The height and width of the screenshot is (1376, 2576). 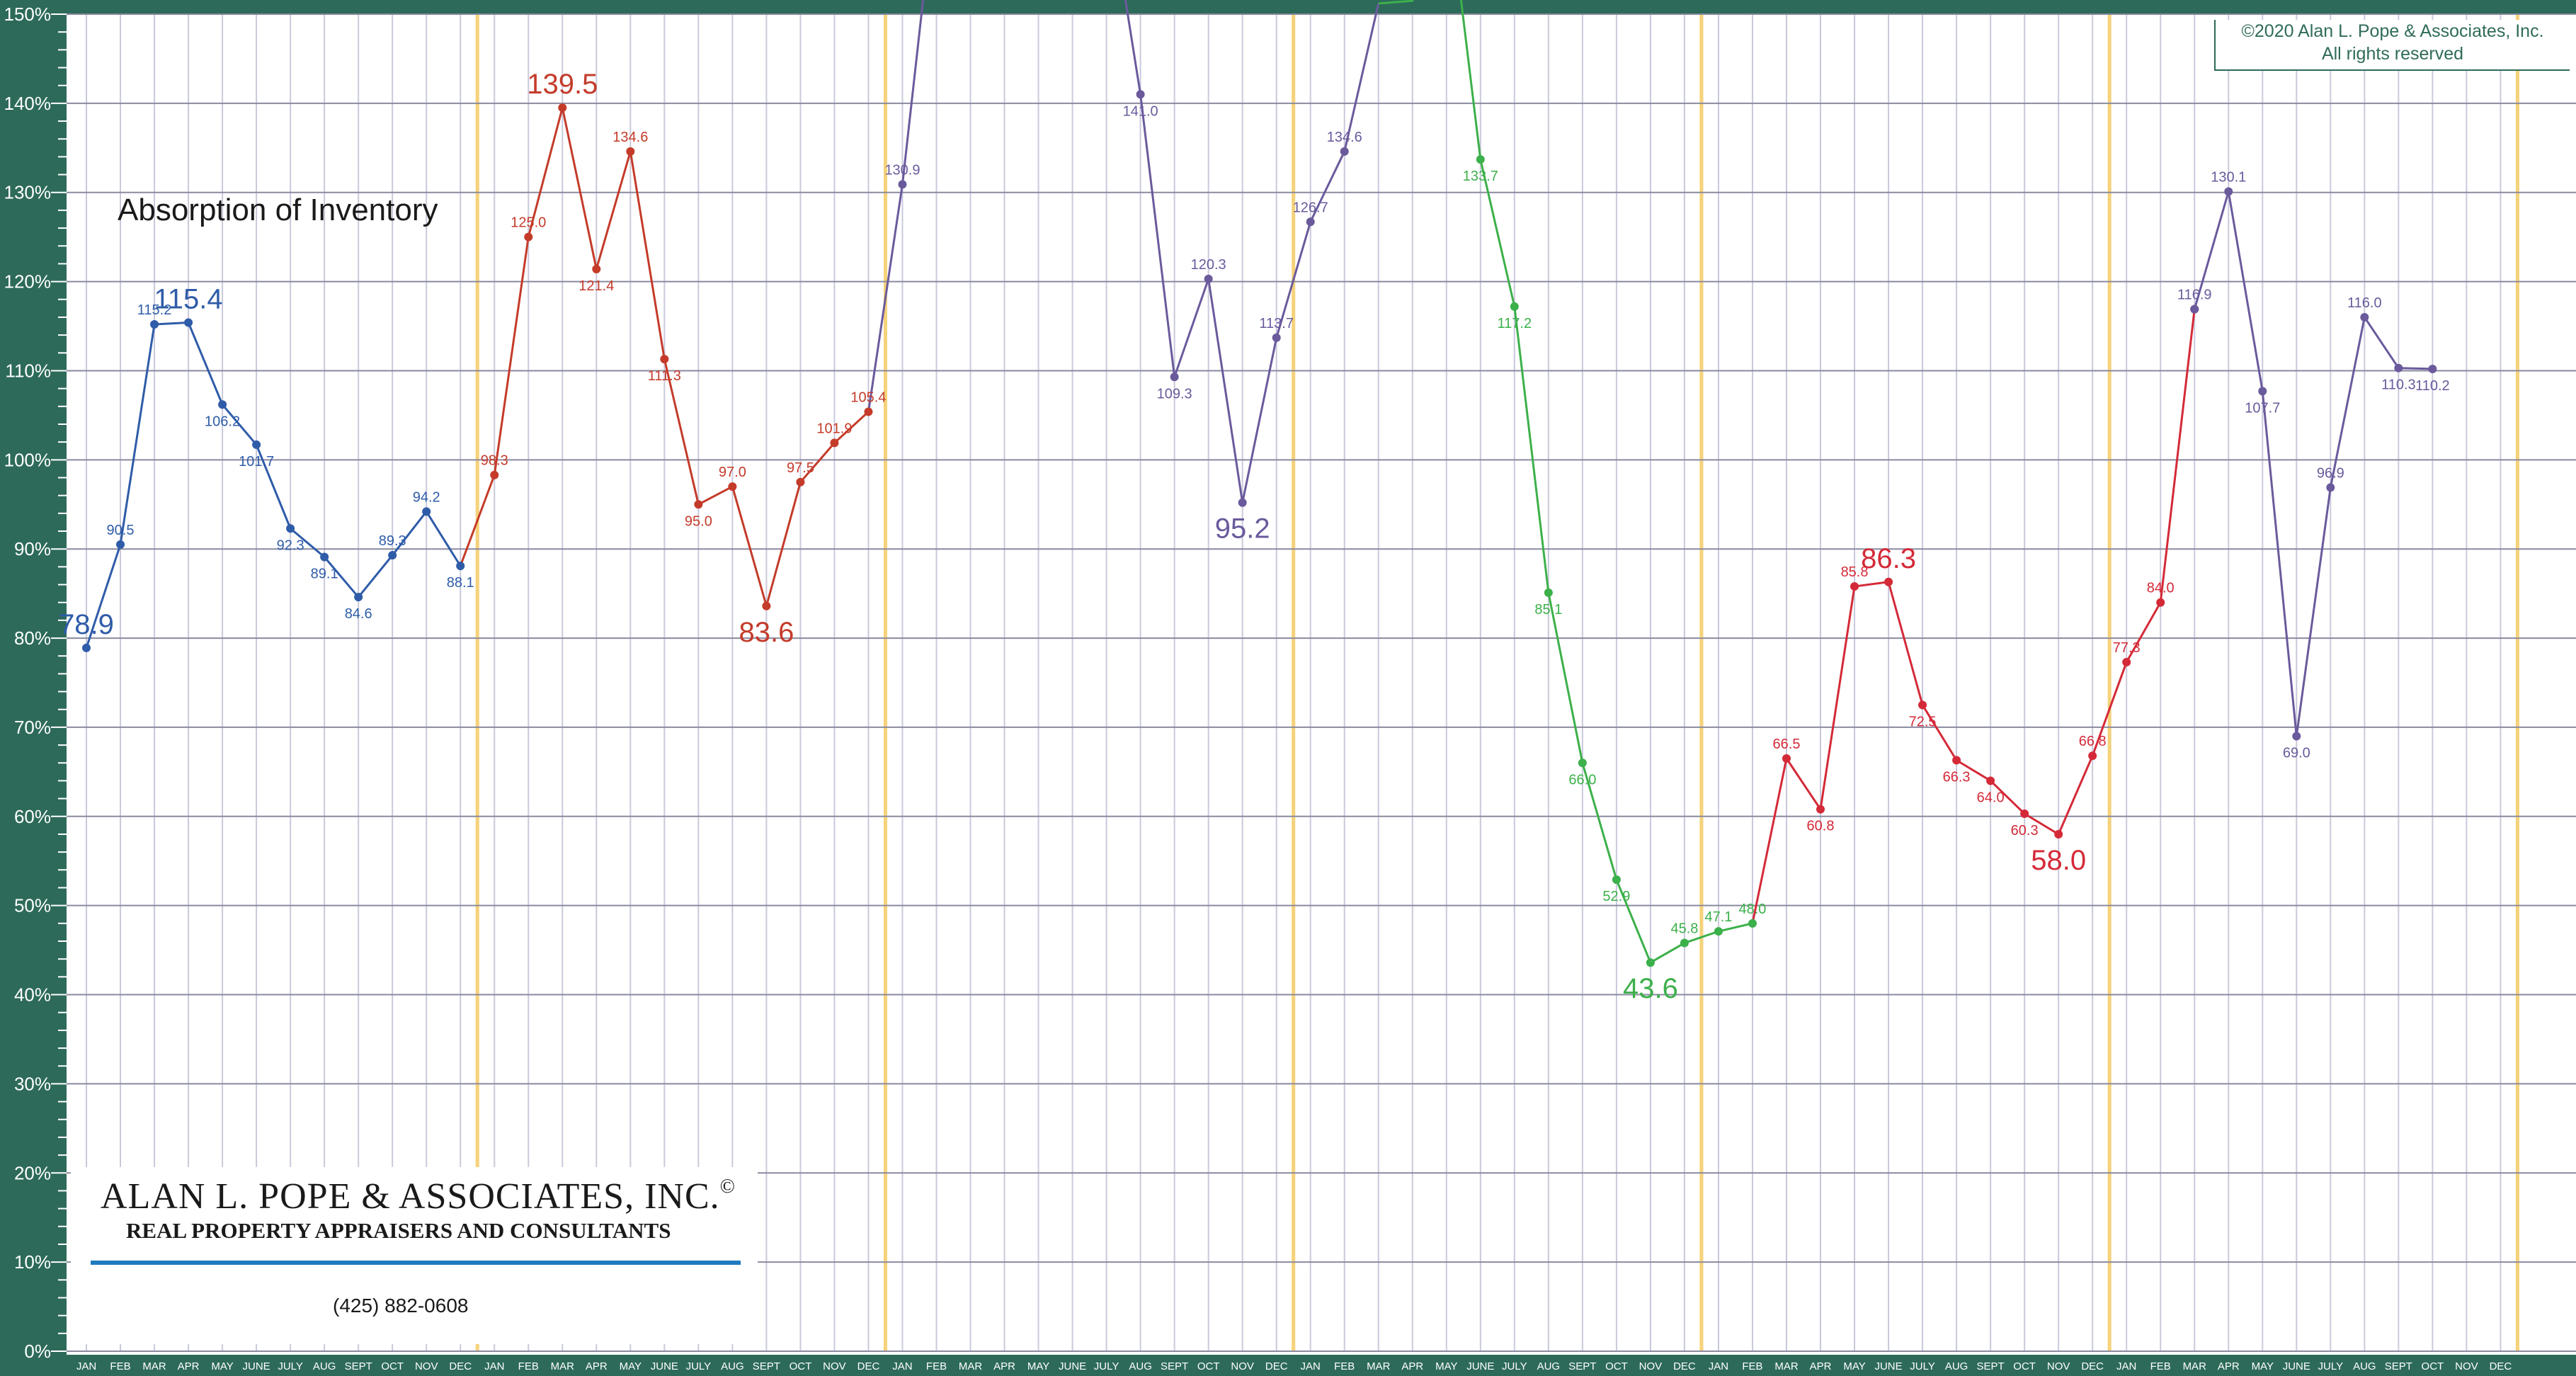 What do you see at coordinates (399, 1230) in the screenshot?
I see `company-subtitle: REAL PROPERTY APPRAISERS AND CONSULTANTS` at bounding box center [399, 1230].